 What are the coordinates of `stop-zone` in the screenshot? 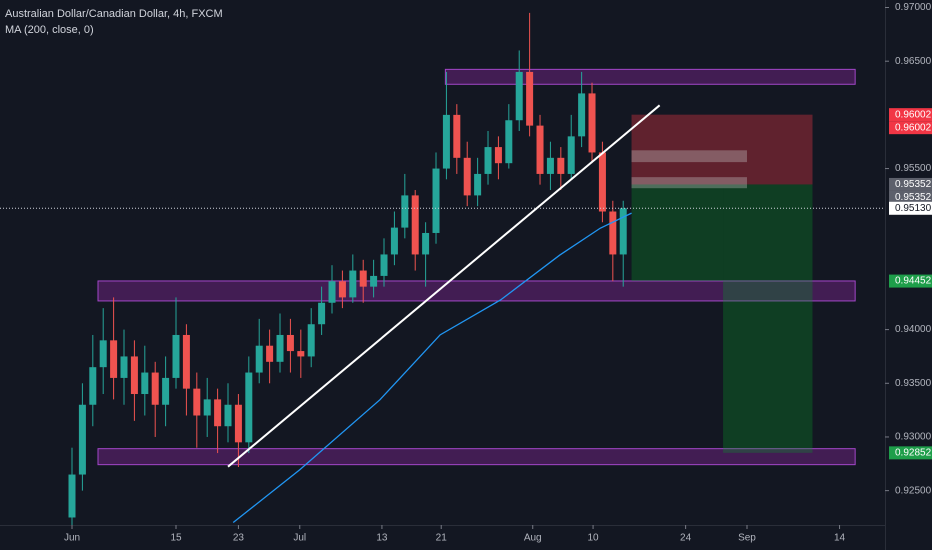 It's located at (722, 149).